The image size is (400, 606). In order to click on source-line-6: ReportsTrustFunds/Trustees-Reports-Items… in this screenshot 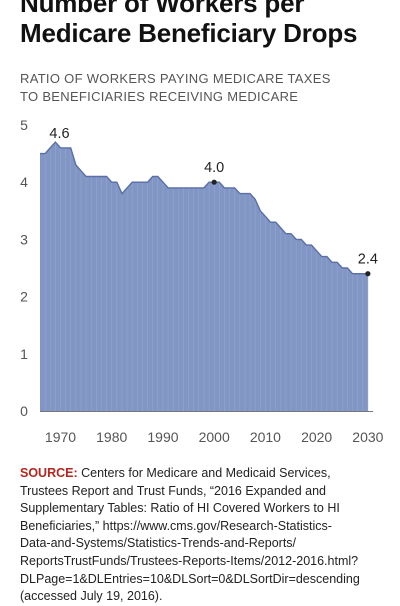, I will do `click(189, 560)`.